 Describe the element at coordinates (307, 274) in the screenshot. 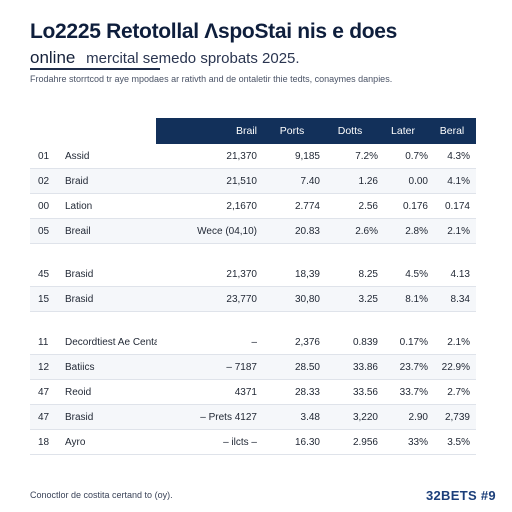

I see `cell-ports: 18,39` at that location.